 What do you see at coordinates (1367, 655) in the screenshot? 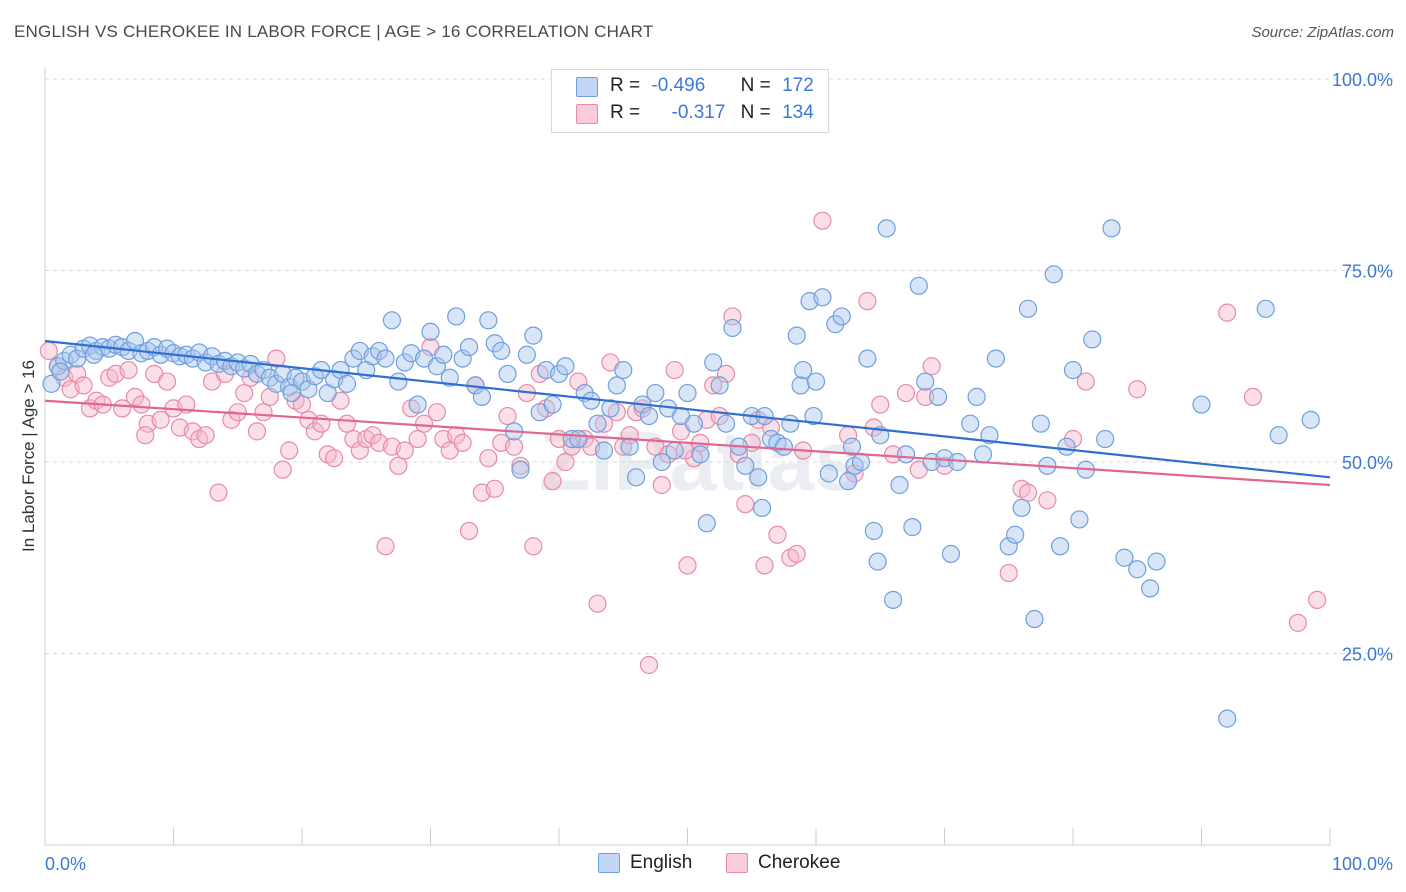
I see `y-tick-label: 25.0%` at bounding box center [1367, 655].